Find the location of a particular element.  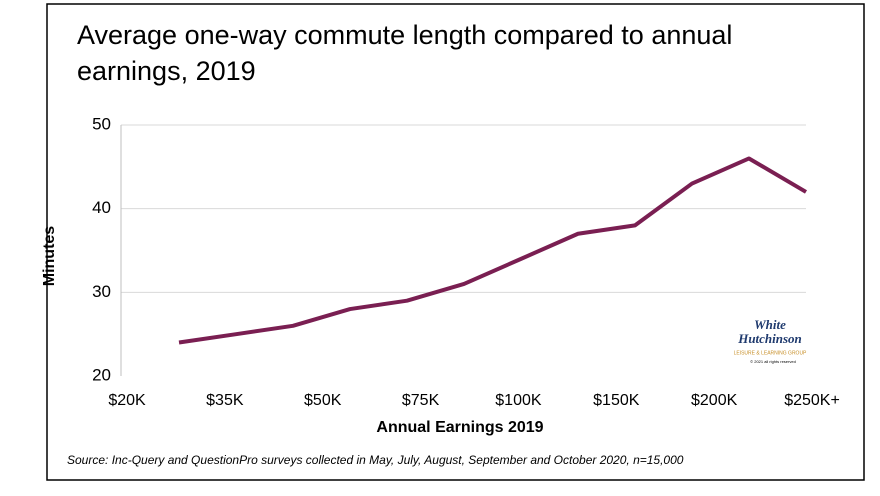

x-tick-label: $100K is located at coordinates (518, 400).